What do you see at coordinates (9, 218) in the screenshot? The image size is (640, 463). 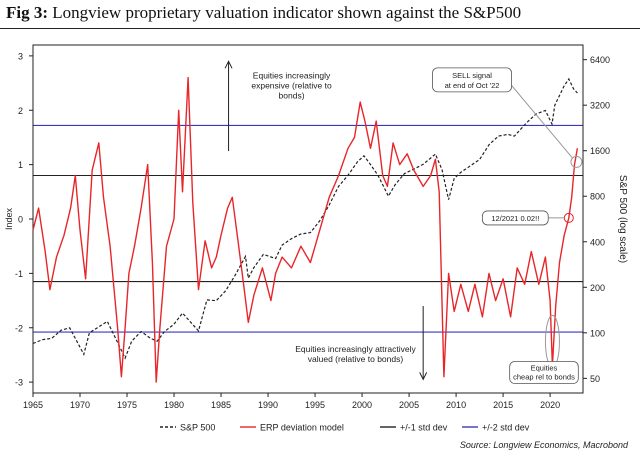 I see `y-axis-label: Index` at bounding box center [9, 218].